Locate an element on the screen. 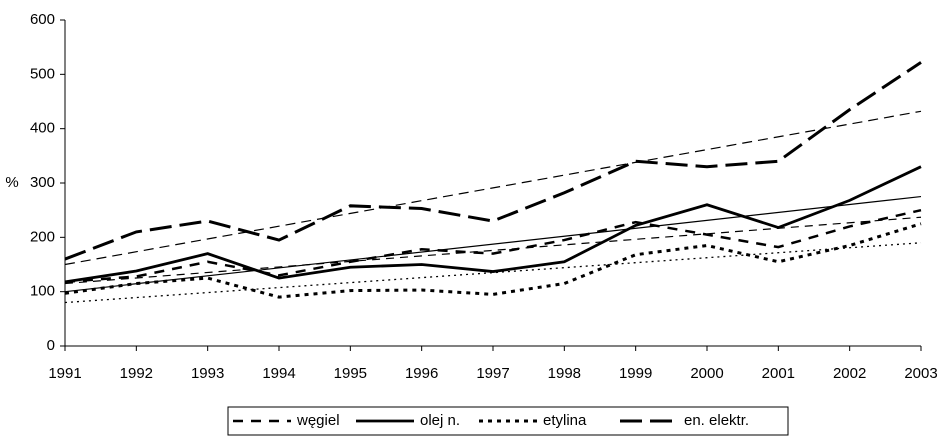 The height and width of the screenshot is (439, 948). y-tick-label: 300 is located at coordinates (42, 182).